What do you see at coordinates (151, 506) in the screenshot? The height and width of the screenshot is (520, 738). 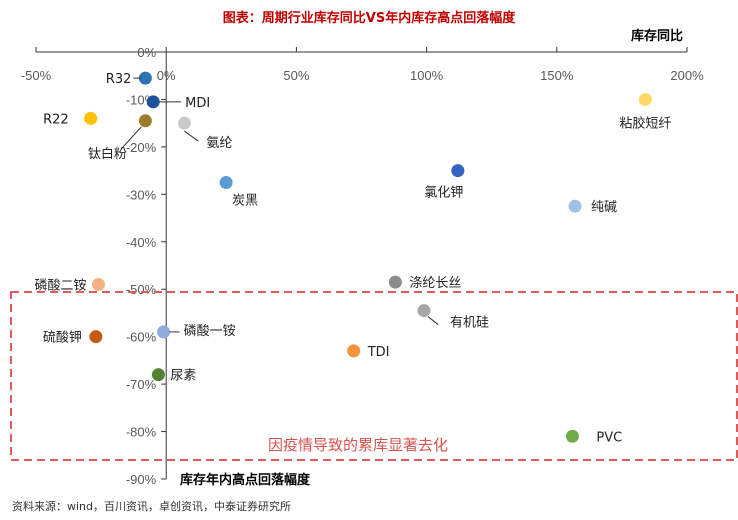 I see `source-note: 资料来源：wind，百川资讯，卓创资讯，中泰证券研究所` at bounding box center [151, 506].